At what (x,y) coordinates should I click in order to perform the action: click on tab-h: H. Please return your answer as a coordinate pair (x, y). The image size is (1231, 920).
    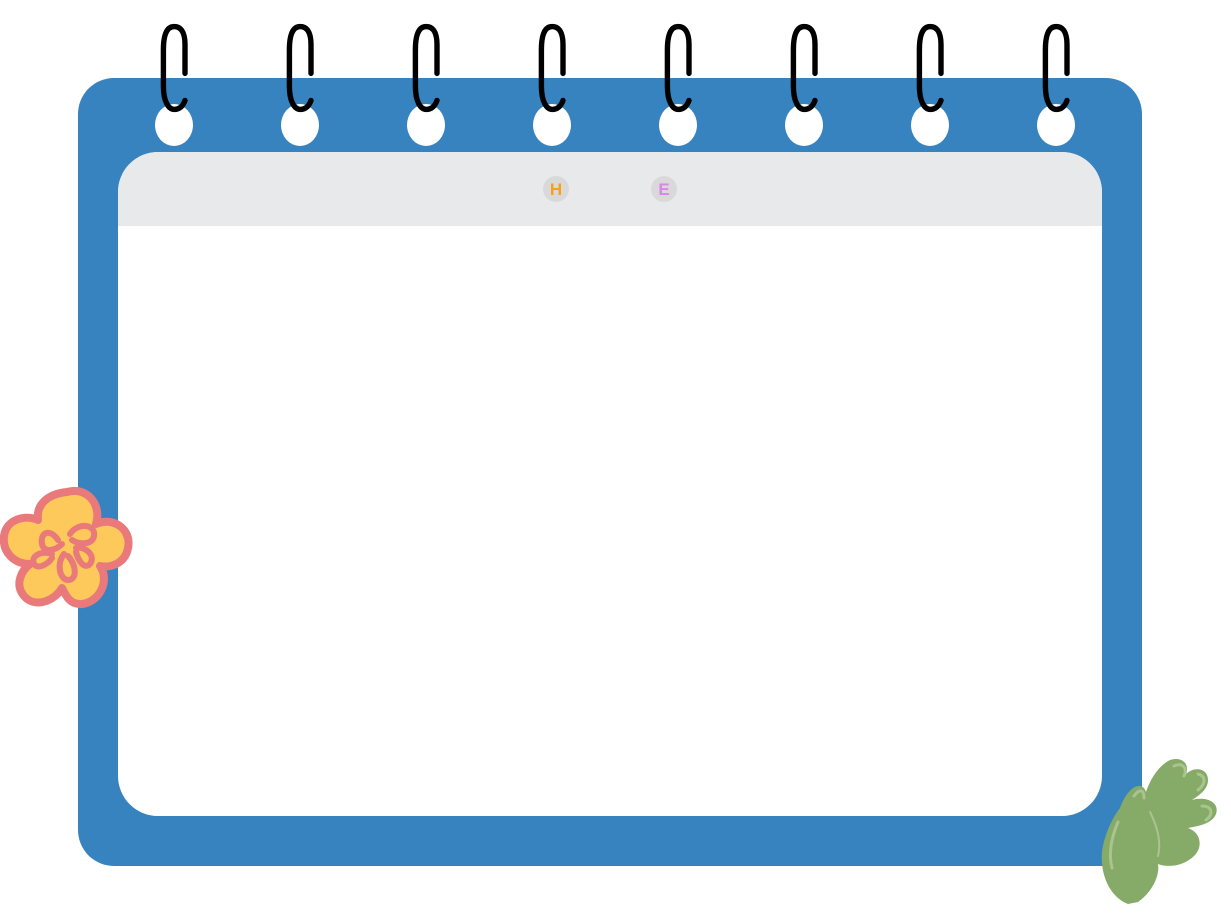
    Looking at the image, I should click on (556, 189).